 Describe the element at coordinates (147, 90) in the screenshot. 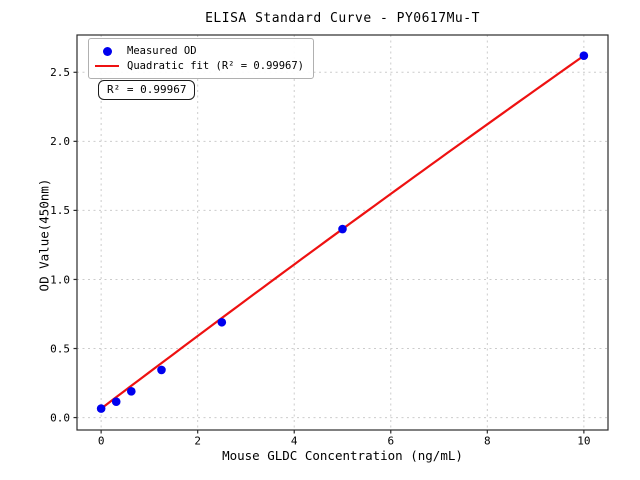

I see `r-squared-annotation: R² = 0.99967` at that location.